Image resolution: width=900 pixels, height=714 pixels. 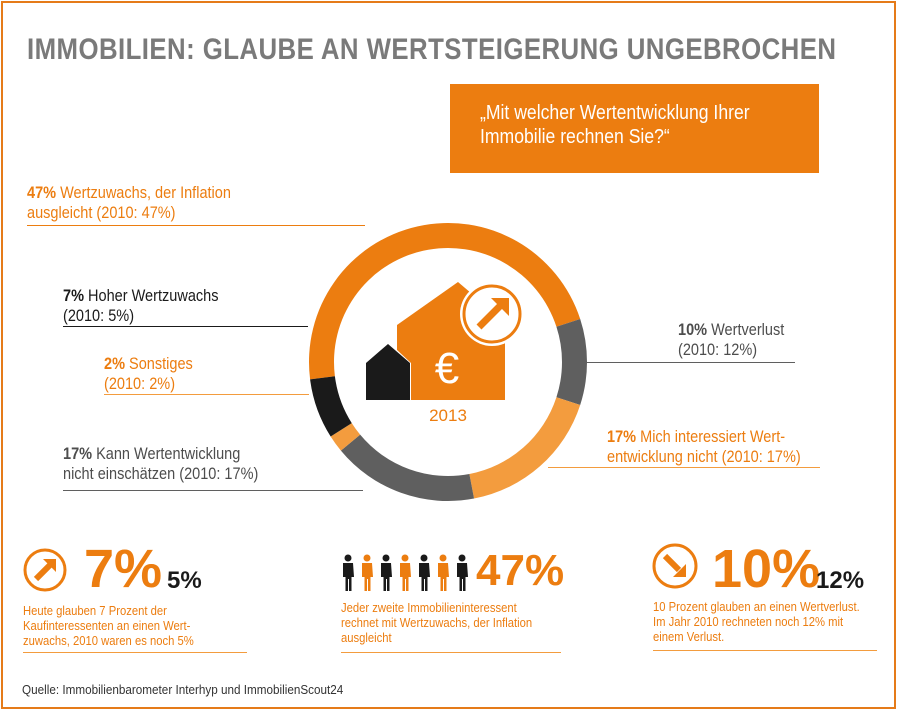 What do you see at coordinates (718, 350) in the screenshot?
I see `label-text-2: (2010: 12%)` at bounding box center [718, 350].